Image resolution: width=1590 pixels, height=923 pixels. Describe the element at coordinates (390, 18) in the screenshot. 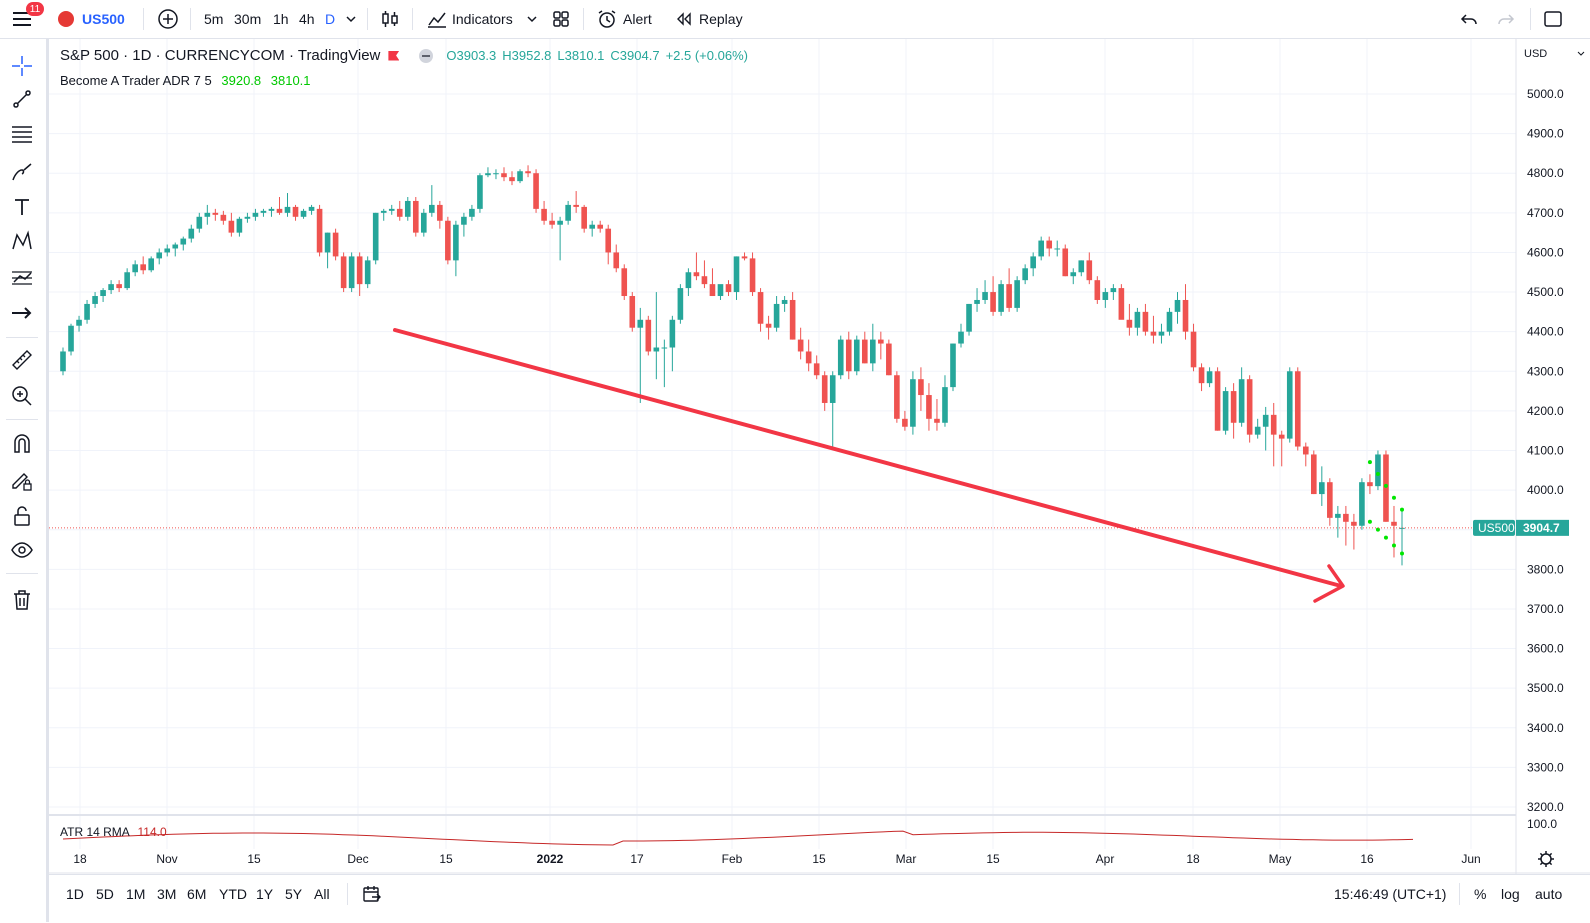

I see `chart-type-candles-icon` at that location.